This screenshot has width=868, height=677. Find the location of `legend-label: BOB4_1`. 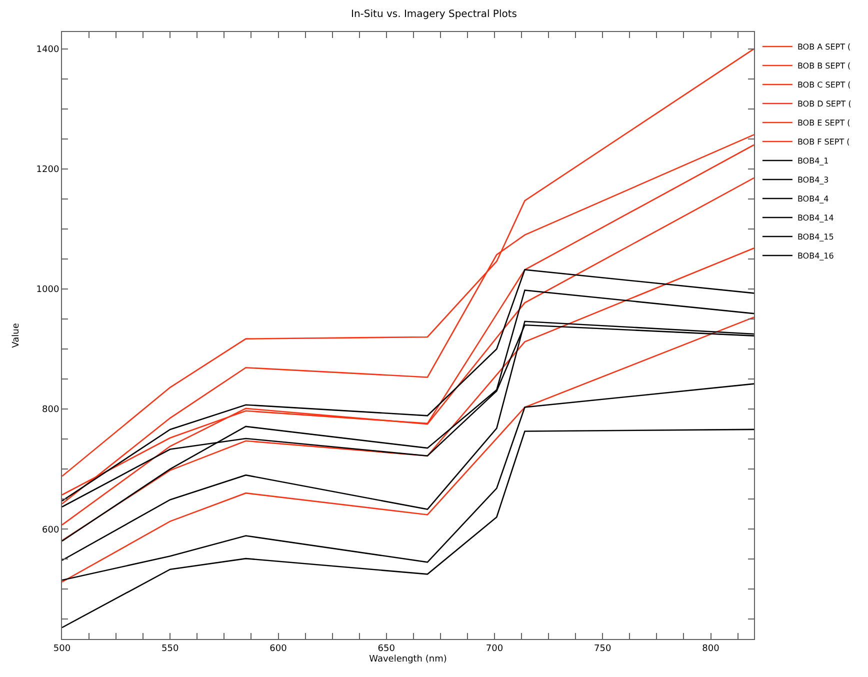

legend-label: BOB4_1 is located at coordinates (813, 161).